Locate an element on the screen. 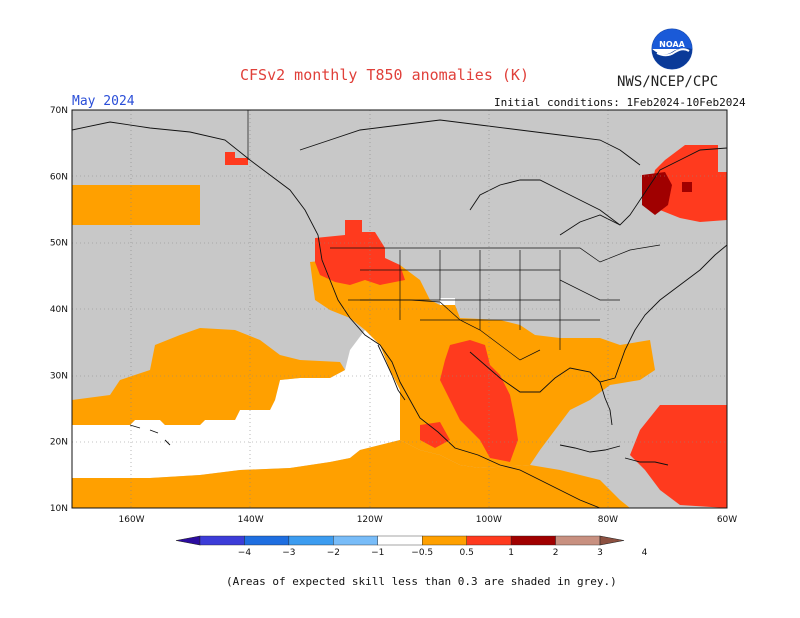 The image size is (800, 618). colorbar-legend: −4 −3 −2 −1 −0.5 0.5 1 2 3 4 is located at coordinates (411, 546).